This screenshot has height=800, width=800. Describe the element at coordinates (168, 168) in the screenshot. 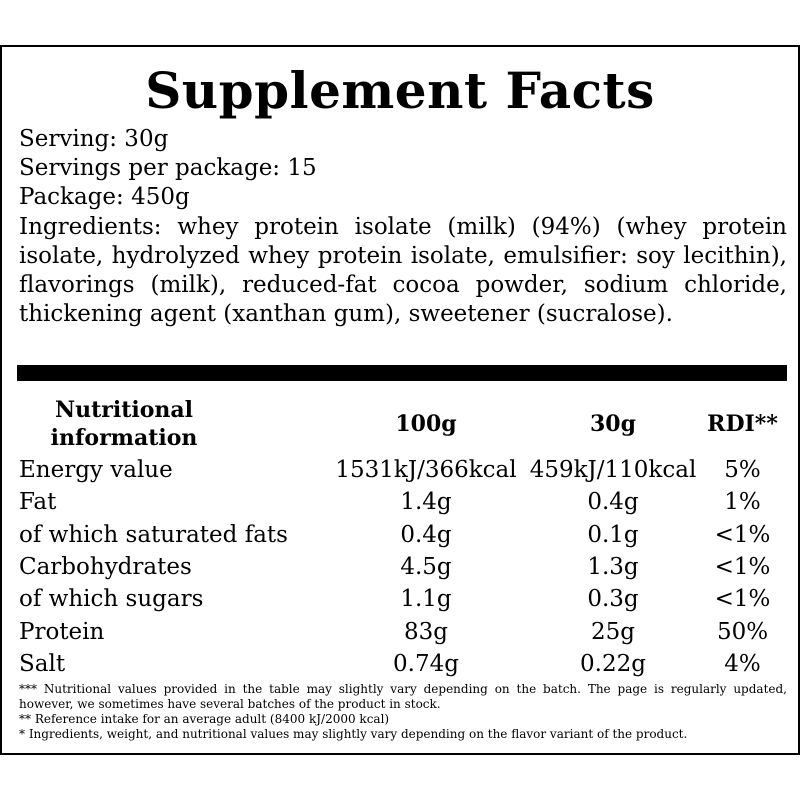

I see `servings-per-package: Servings per package: 15` at that location.